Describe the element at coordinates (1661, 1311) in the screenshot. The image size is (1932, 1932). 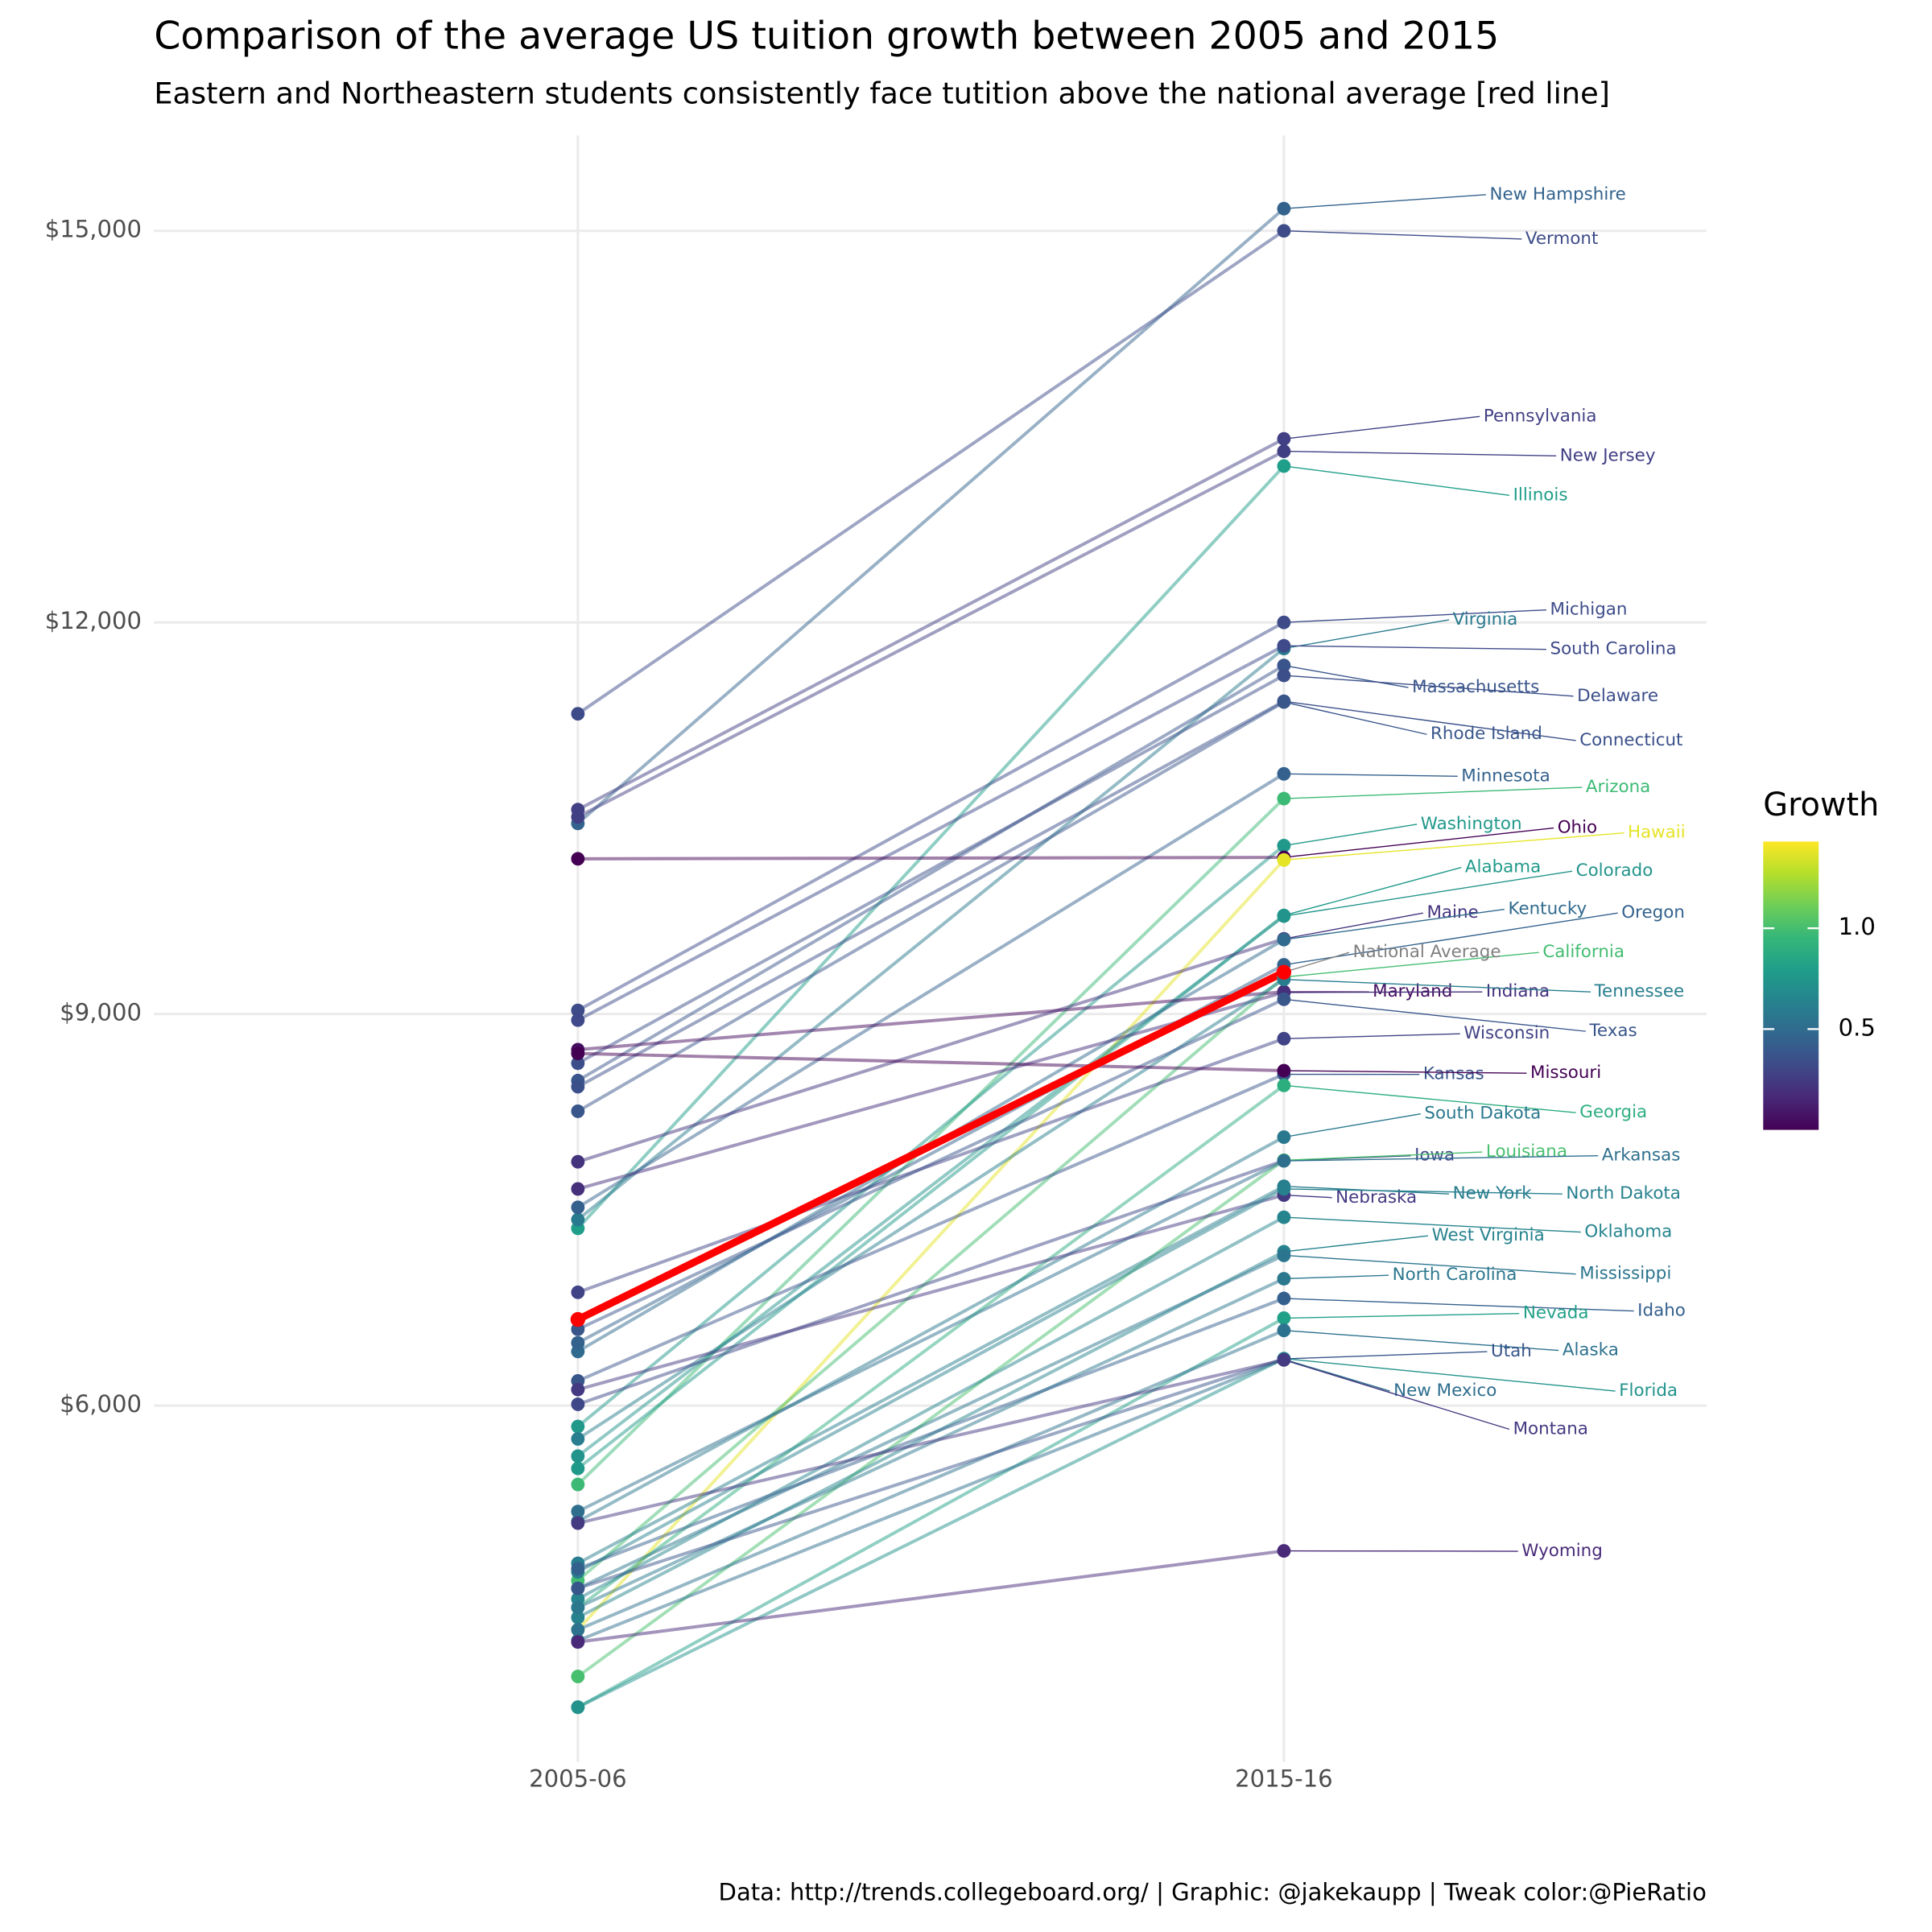
I see `series-label: Idaho` at that location.